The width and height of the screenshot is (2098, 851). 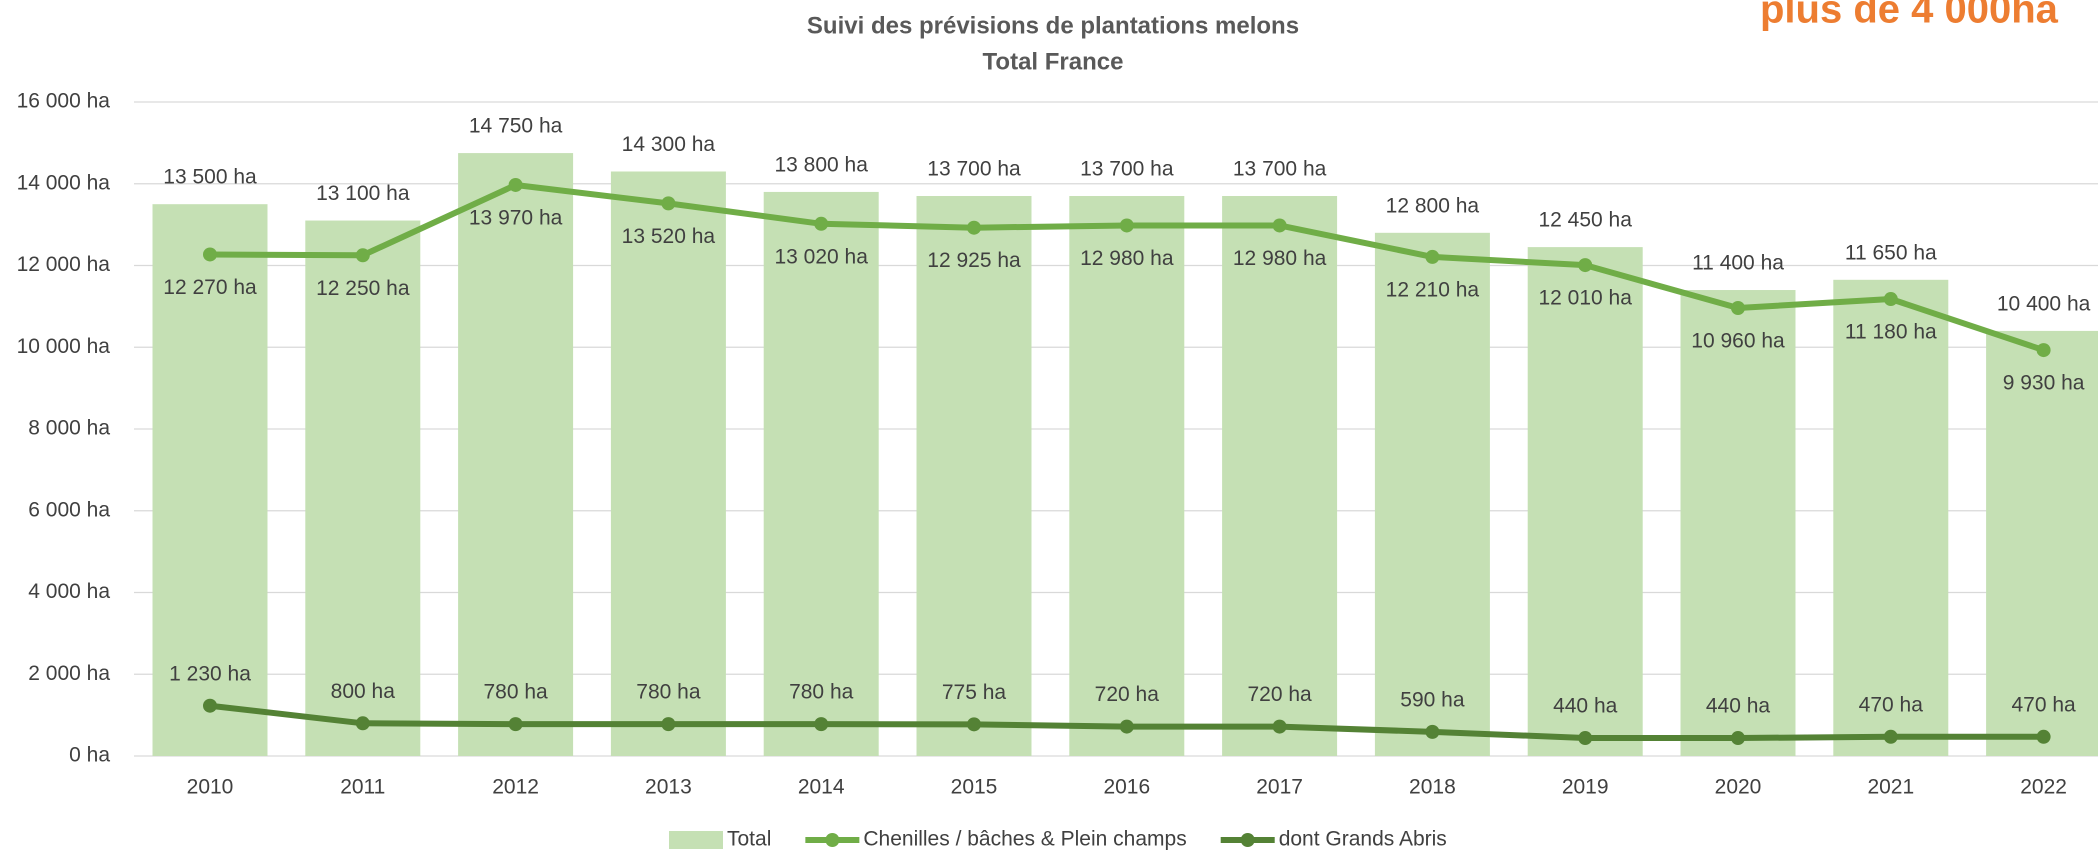 I want to click on data-label: 12 210 ha, so click(x=1433, y=289).